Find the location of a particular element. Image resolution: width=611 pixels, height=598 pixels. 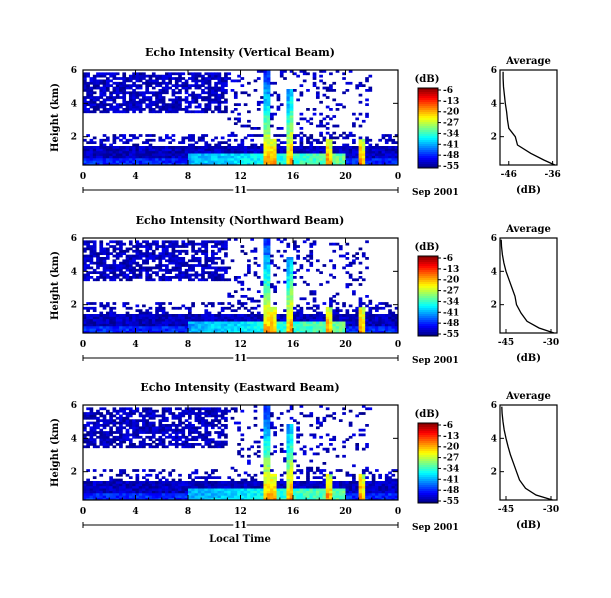

average-title: Average is located at coordinates (528, 229).